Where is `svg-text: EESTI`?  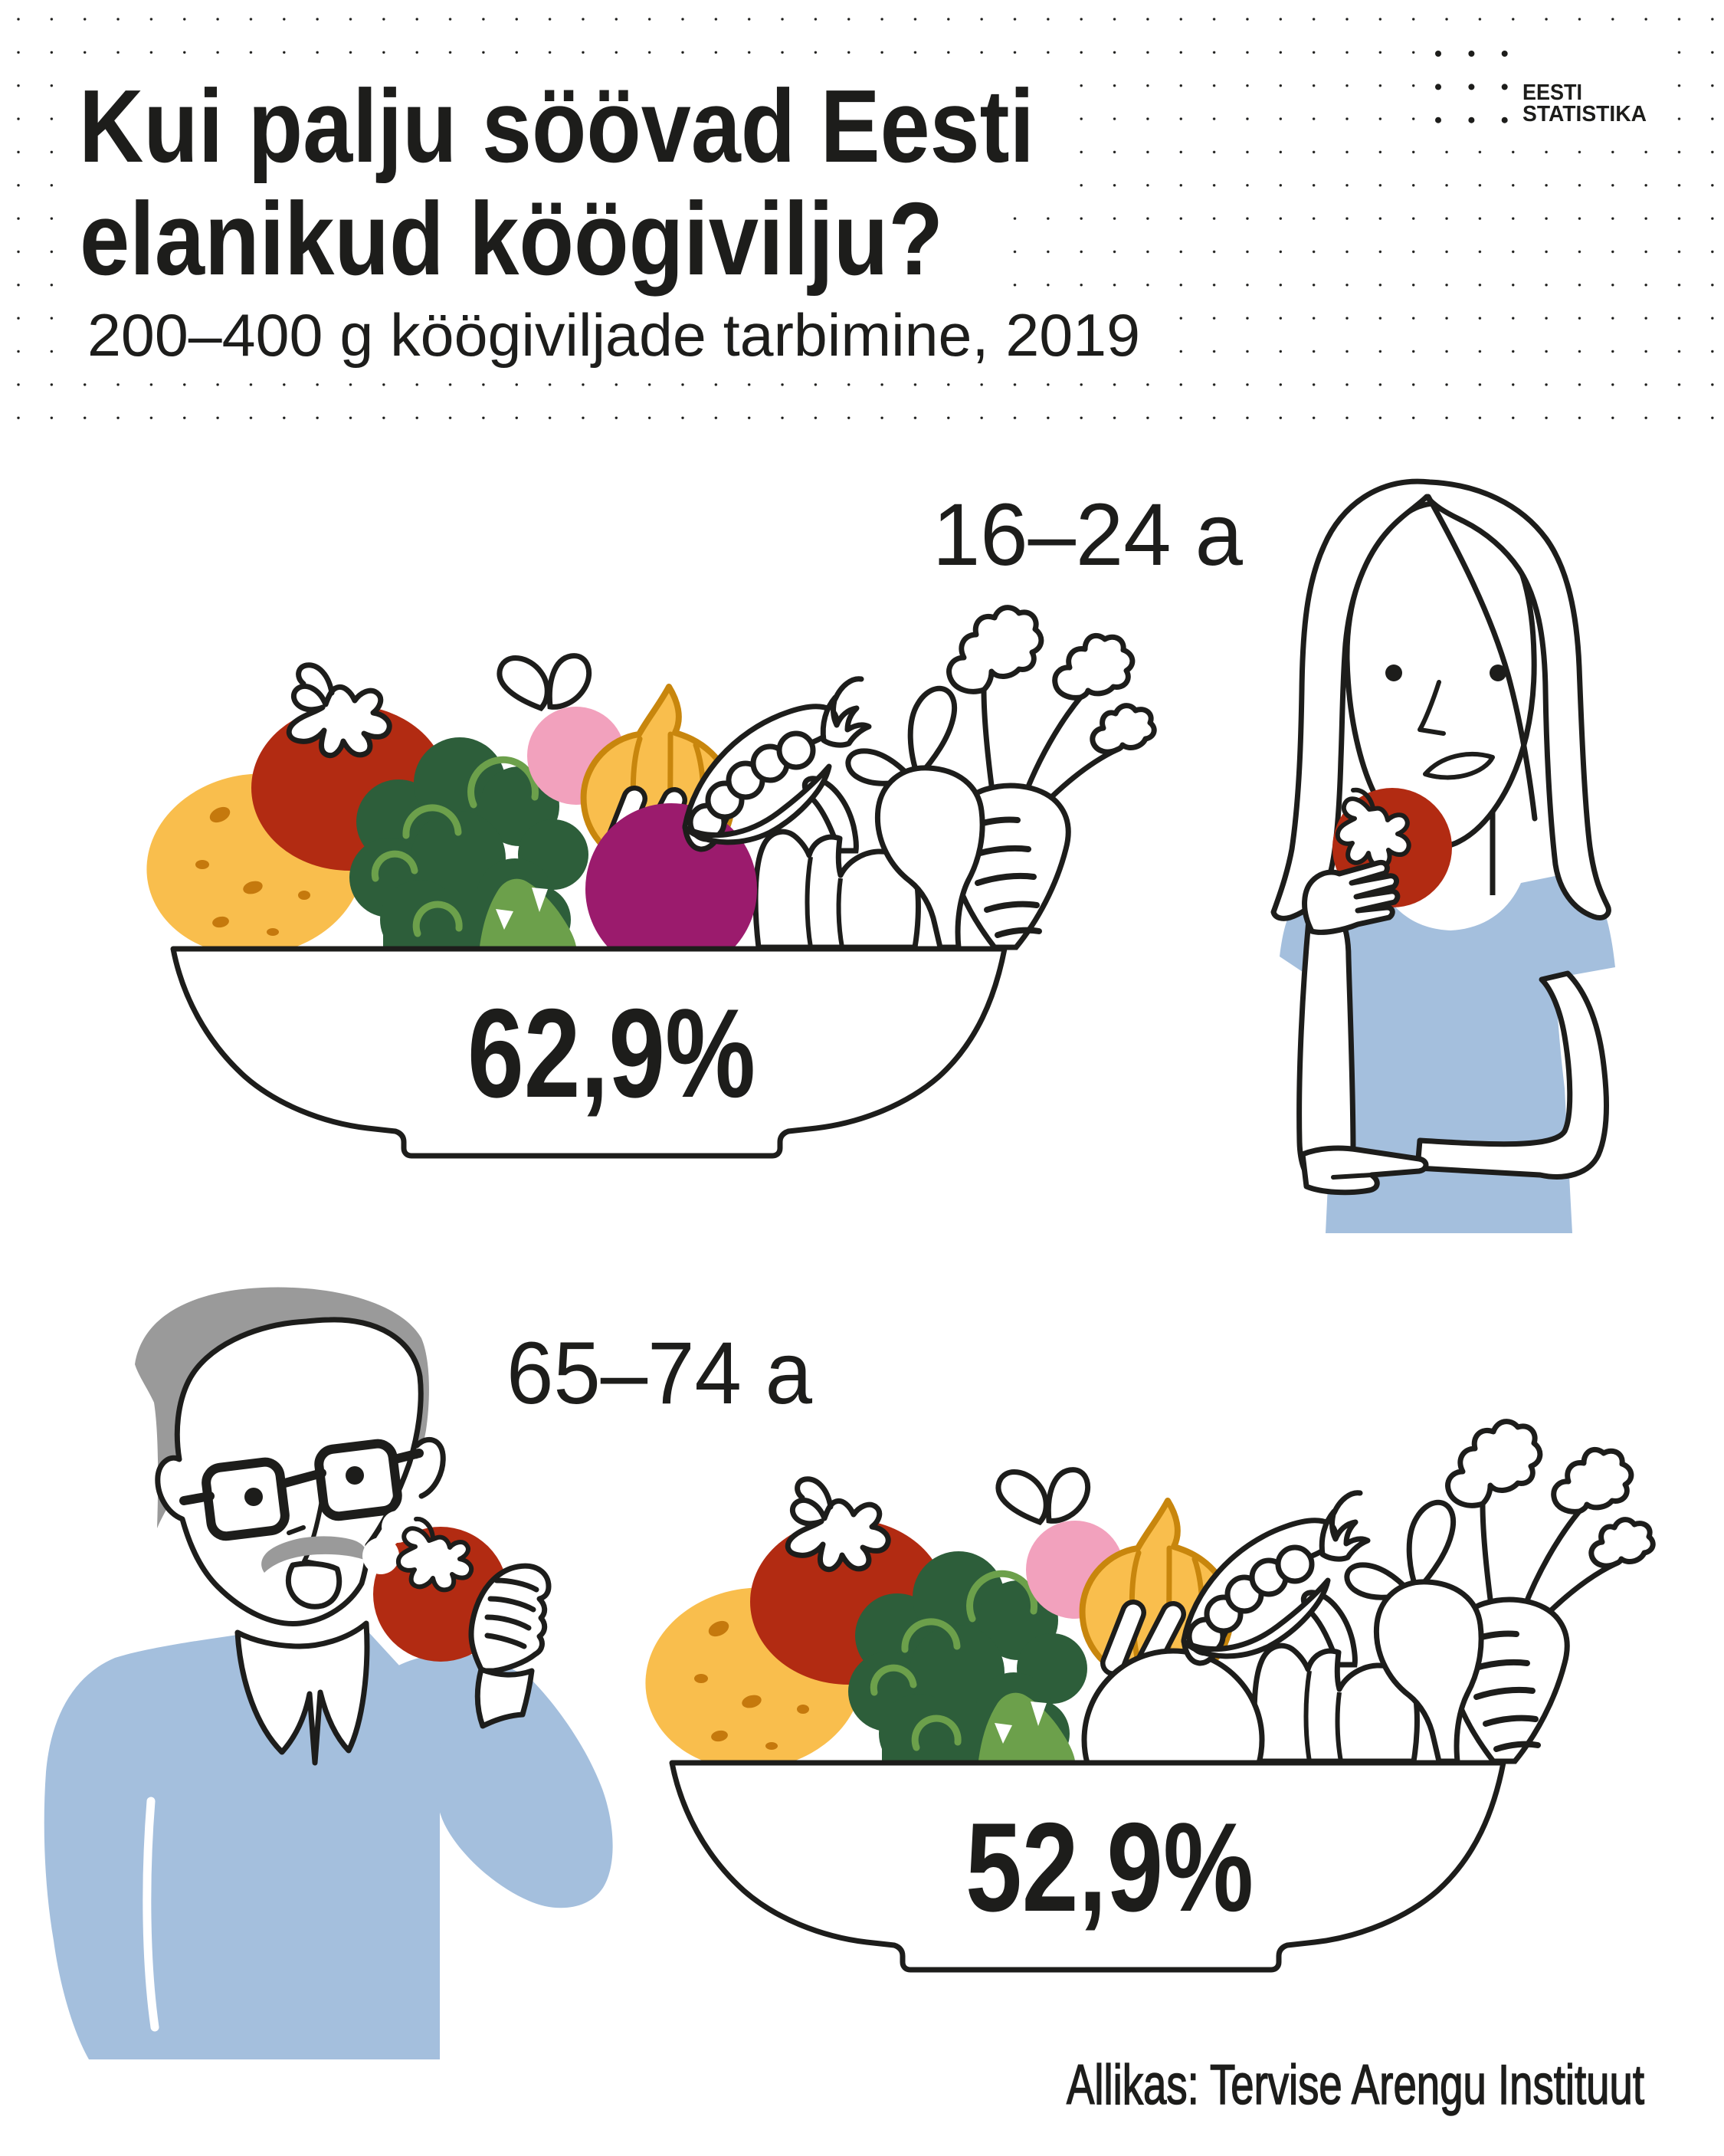 svg-text: EESTI is located at coordinates (1552, 93).